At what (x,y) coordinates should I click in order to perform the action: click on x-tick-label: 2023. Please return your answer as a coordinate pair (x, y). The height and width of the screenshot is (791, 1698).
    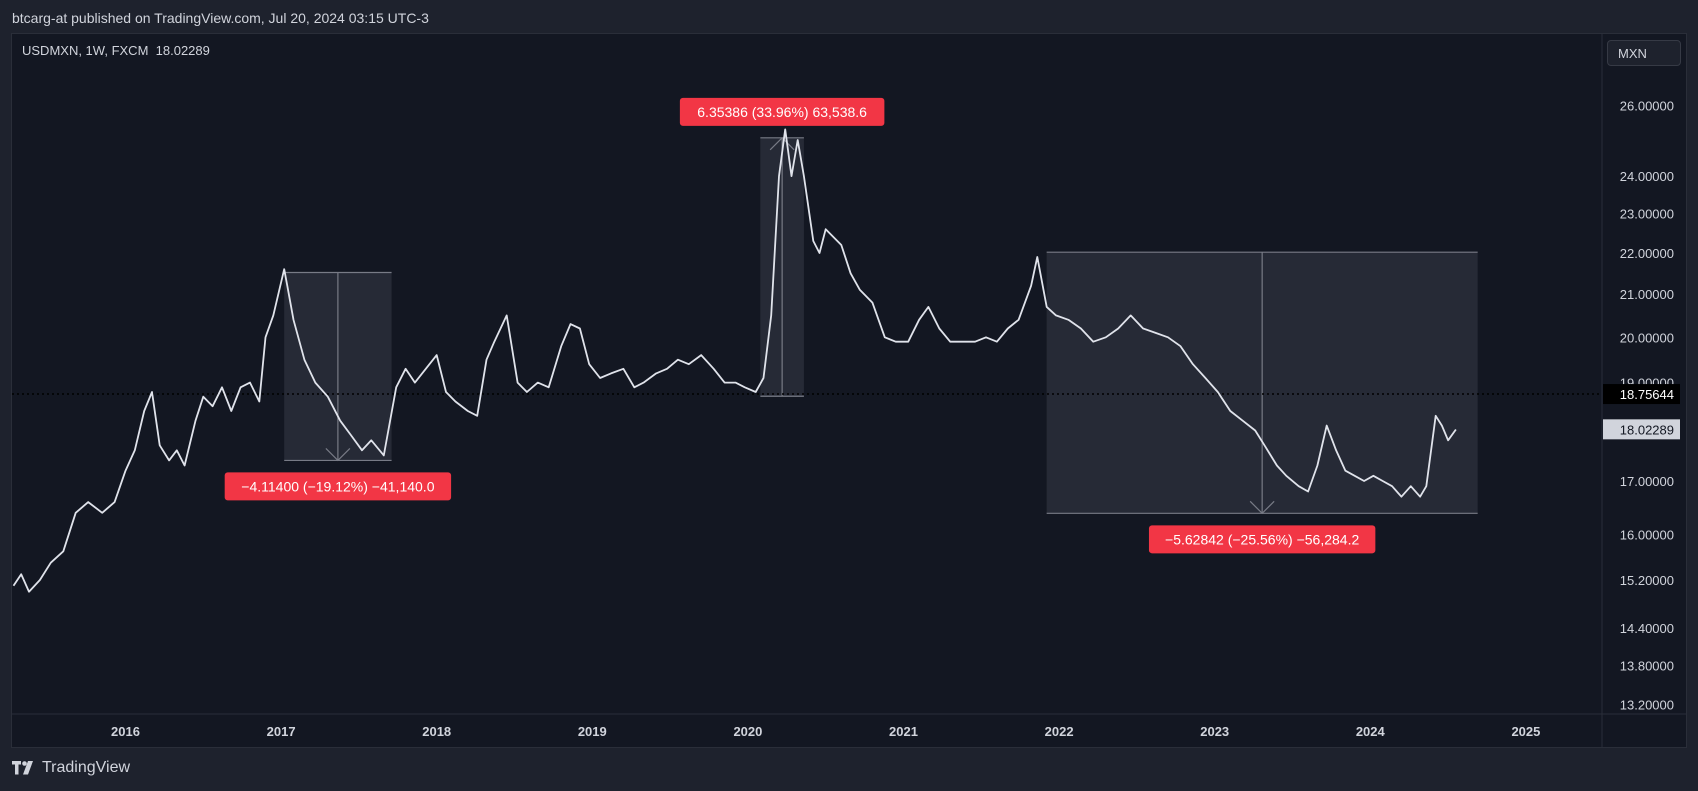
    Looking at the image, I should click on (1214, 731).